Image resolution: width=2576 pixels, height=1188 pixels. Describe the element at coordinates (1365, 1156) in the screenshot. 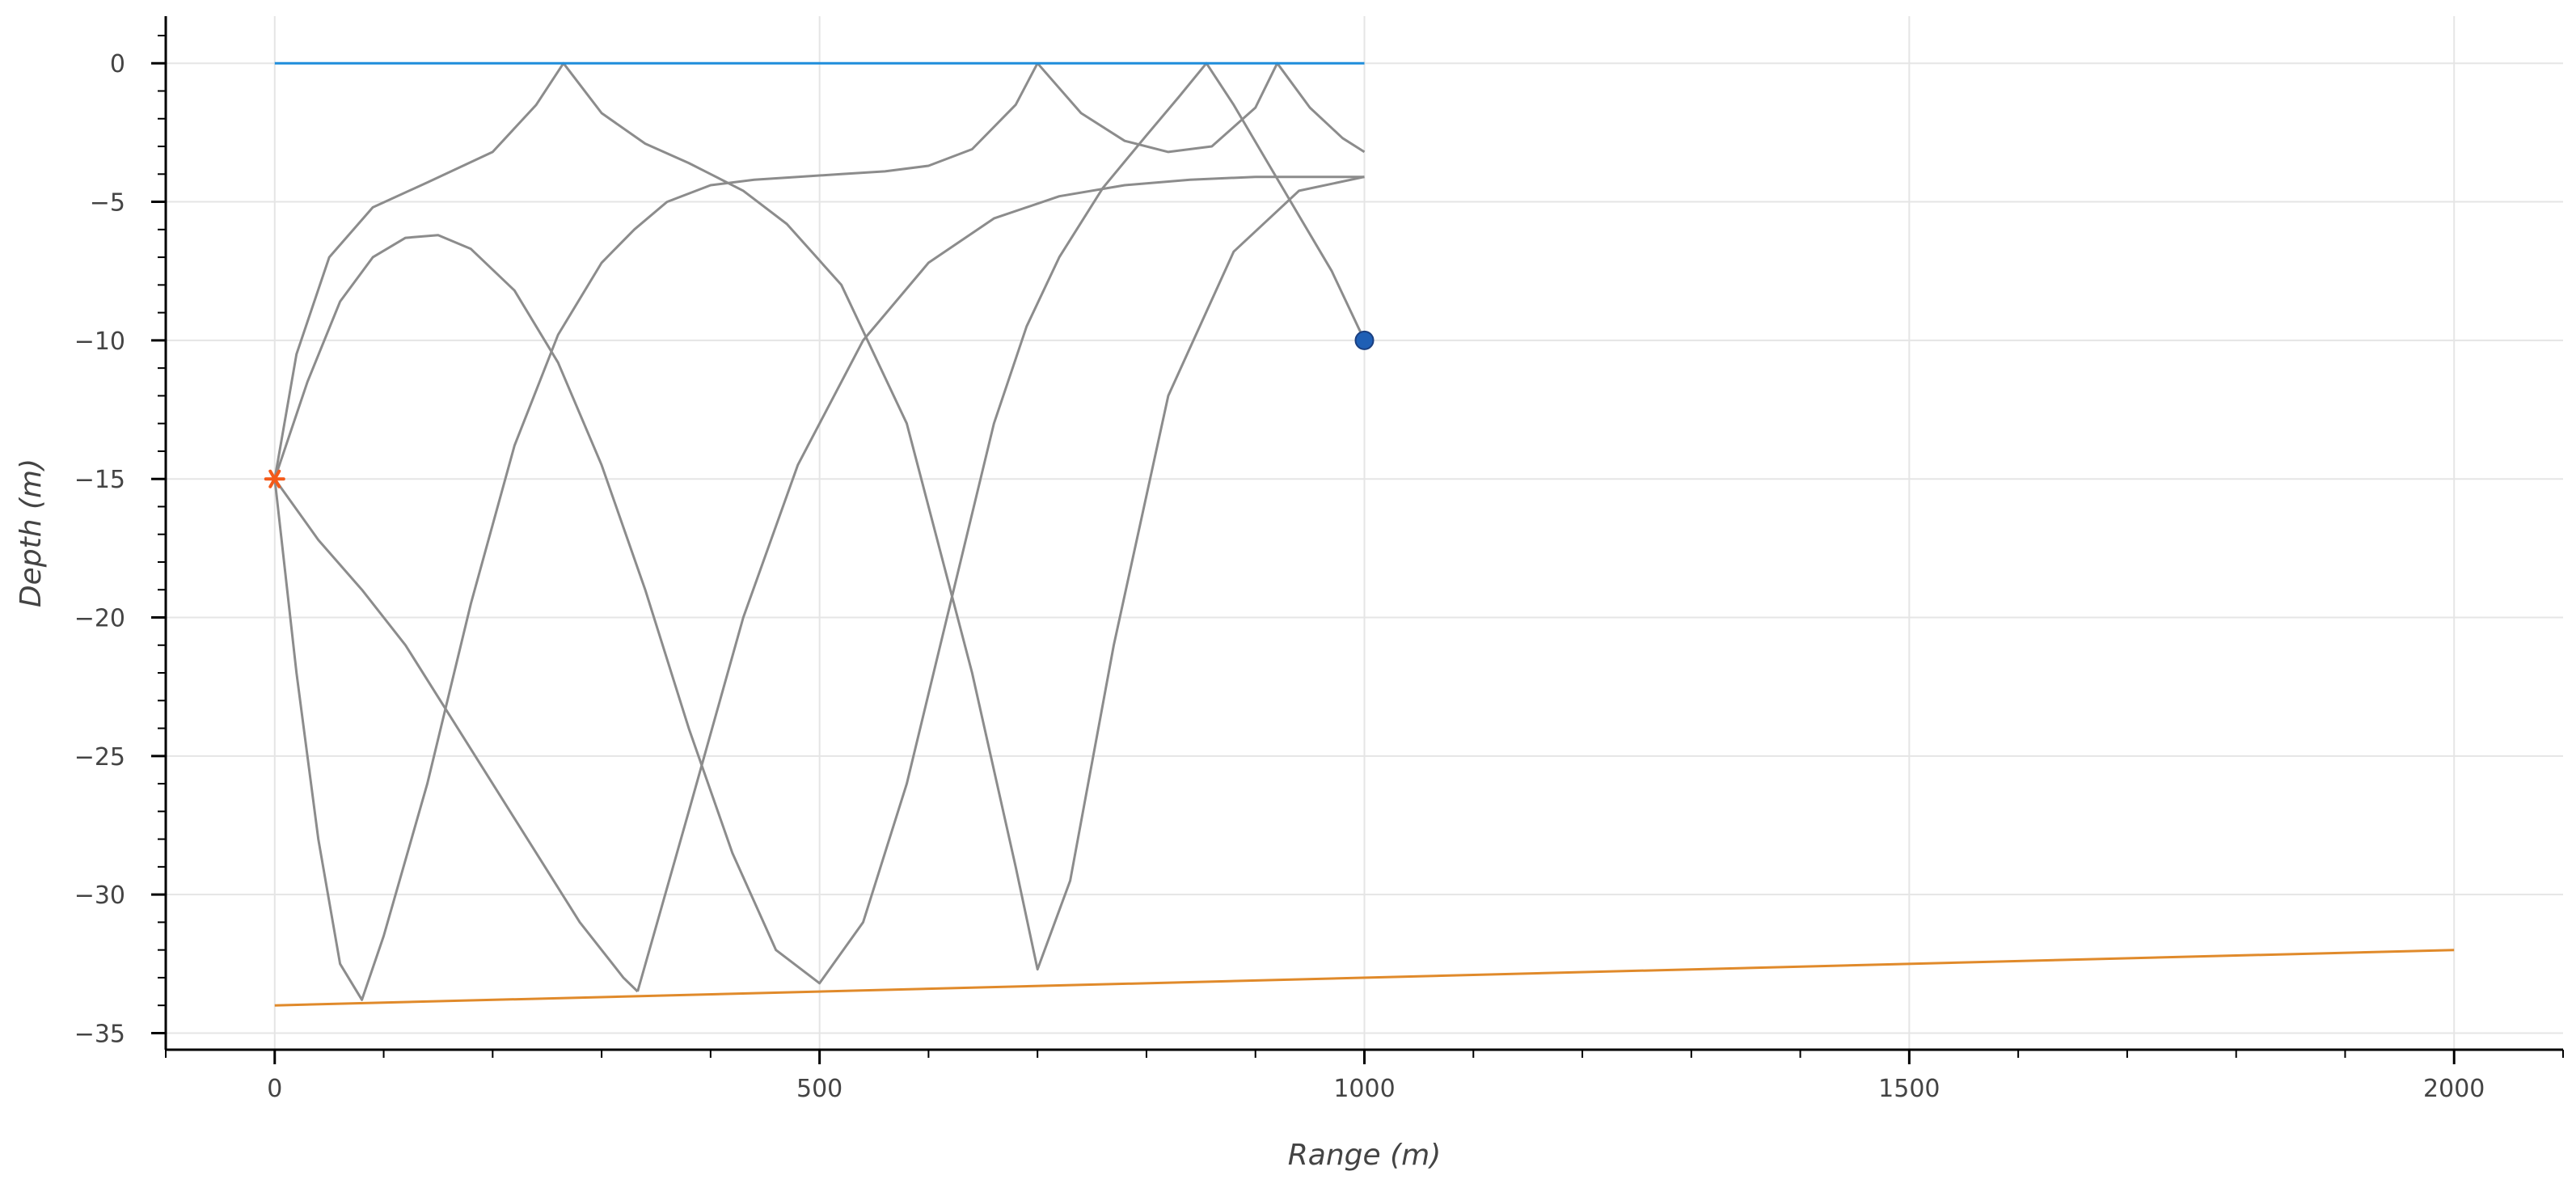

I see `x-axis-label: Range (m)` at that location.